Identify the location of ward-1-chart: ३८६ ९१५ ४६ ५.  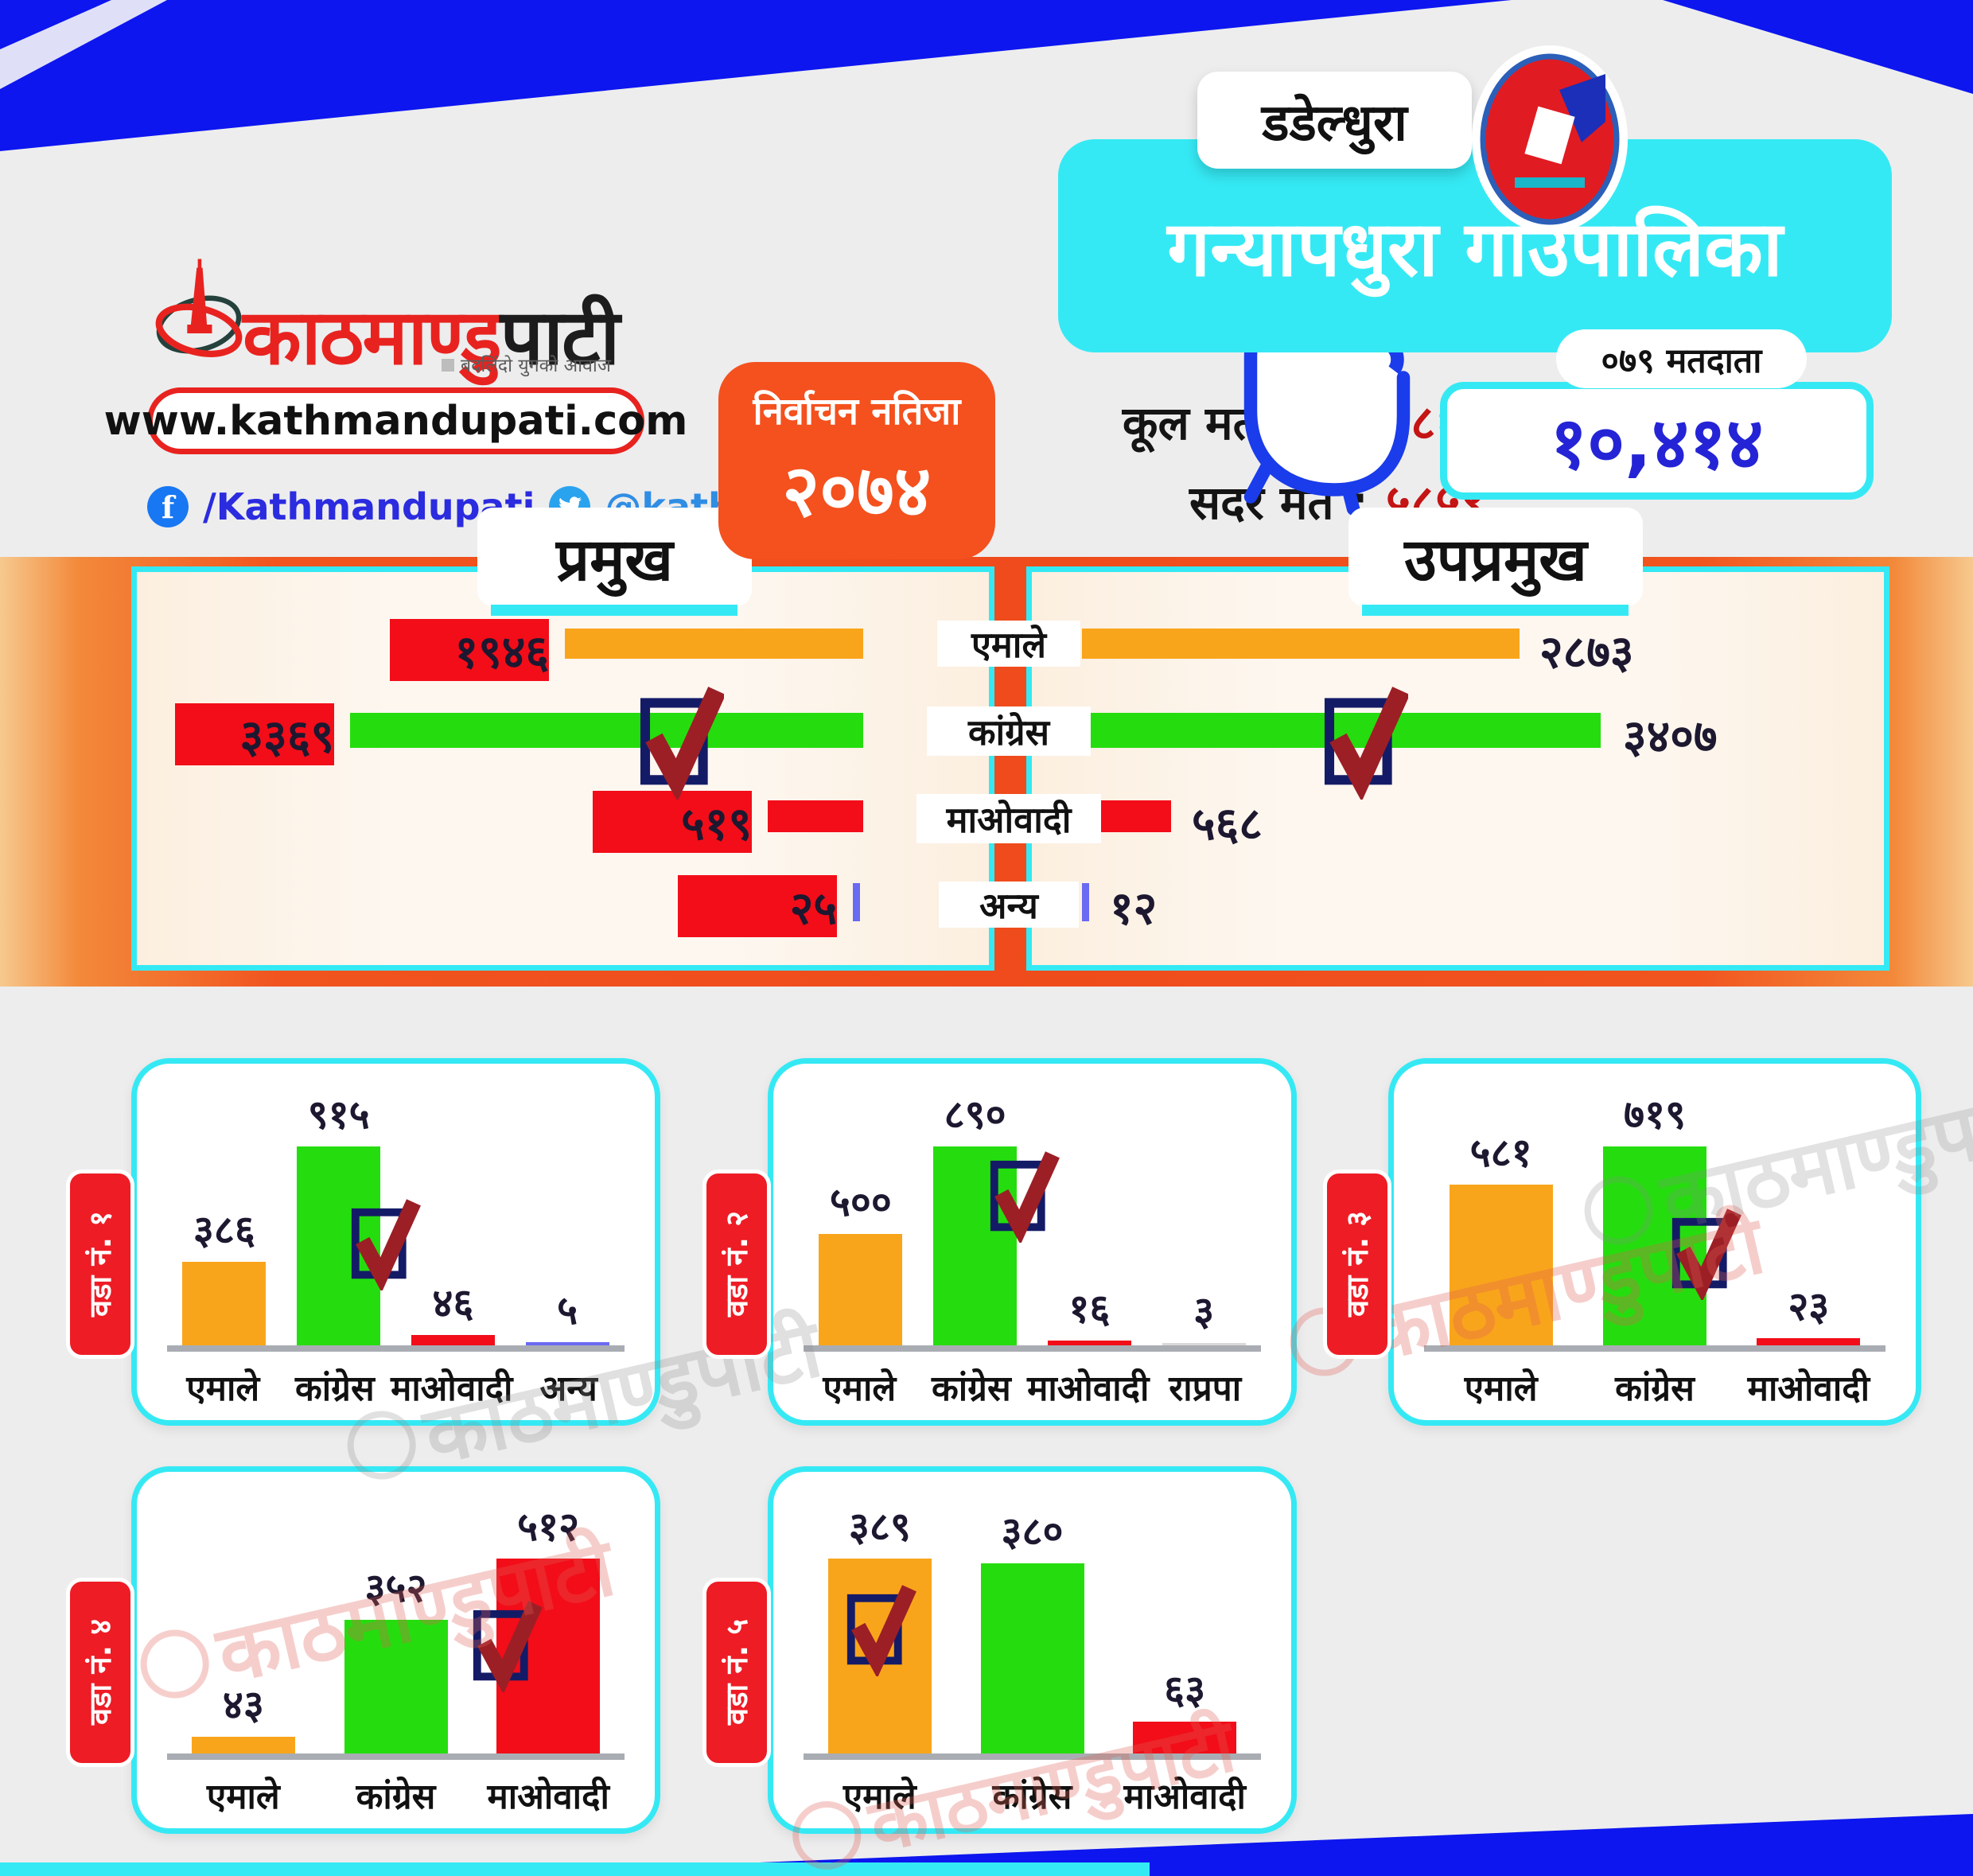
(396, 1222).